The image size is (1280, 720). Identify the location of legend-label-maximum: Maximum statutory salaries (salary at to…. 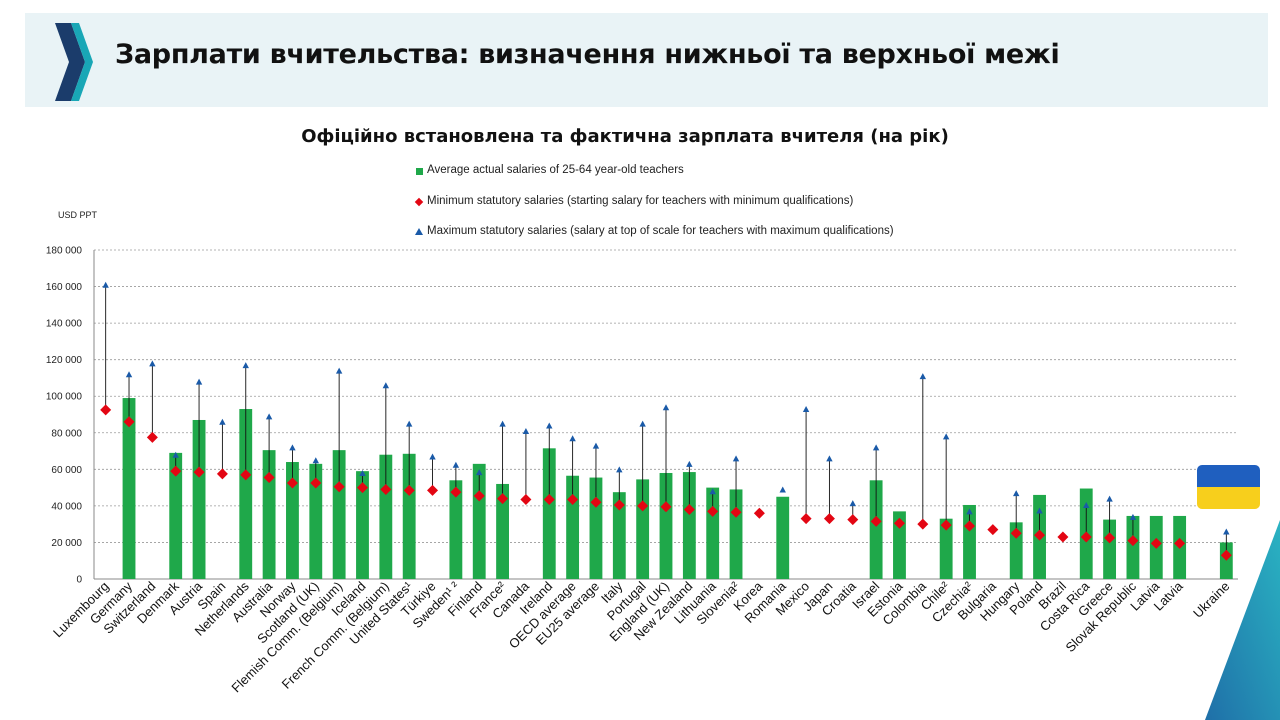
(660, 231).